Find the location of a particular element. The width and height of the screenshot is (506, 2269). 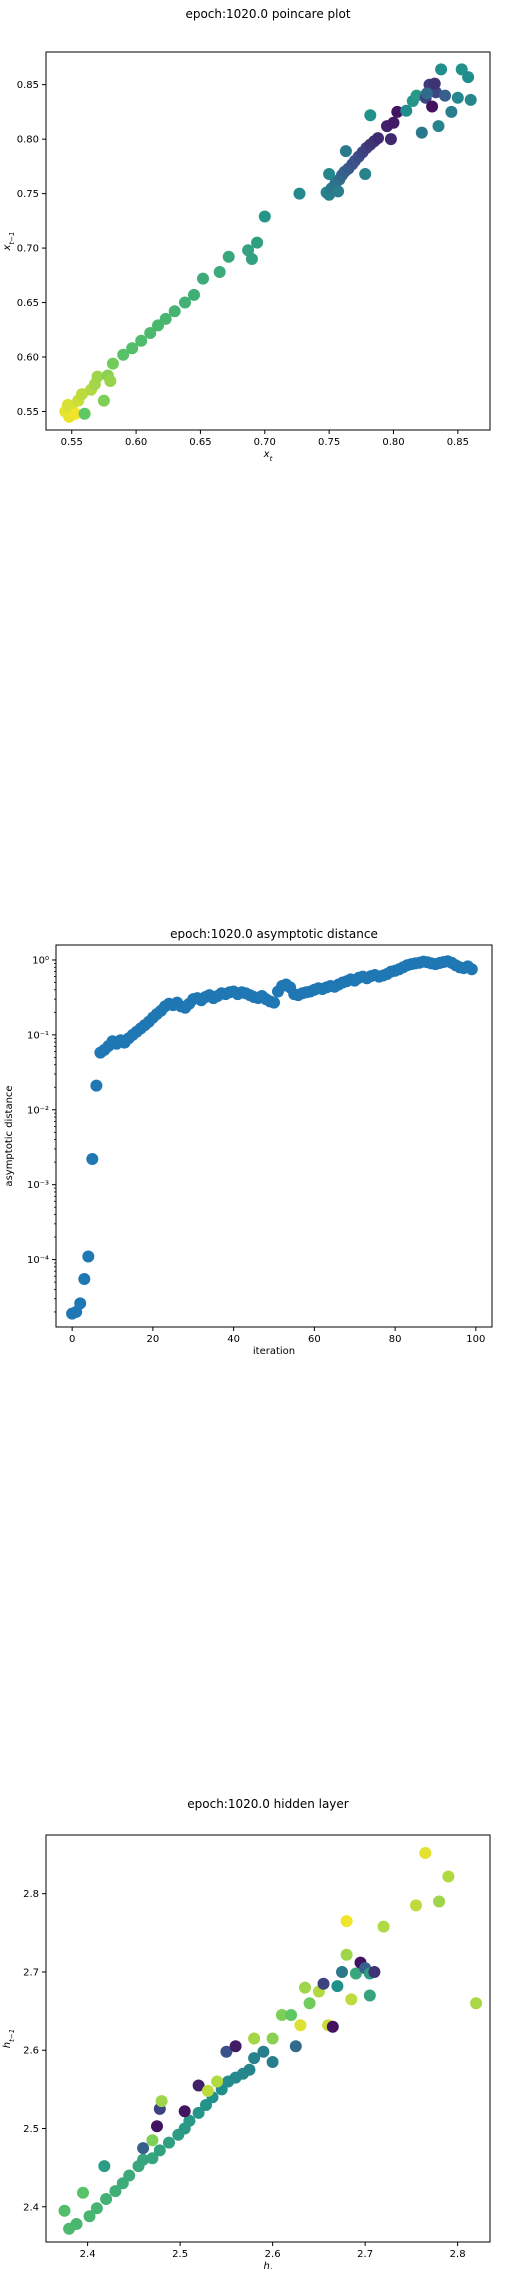

x-tick-label: 80 is located at coordinates (395, 1339).